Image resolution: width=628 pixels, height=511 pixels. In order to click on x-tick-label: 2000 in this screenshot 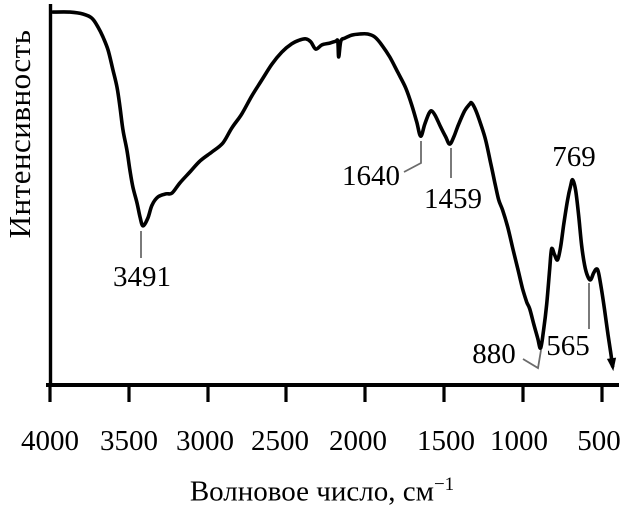, I will do `click(358, 441)`.